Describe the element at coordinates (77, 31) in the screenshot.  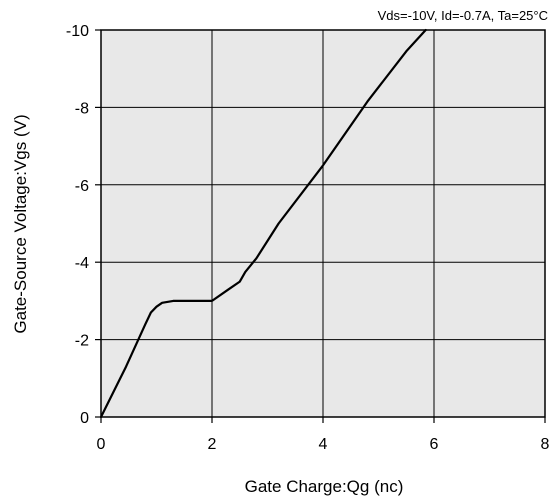
I see `y-tick-label: -10` at that location.